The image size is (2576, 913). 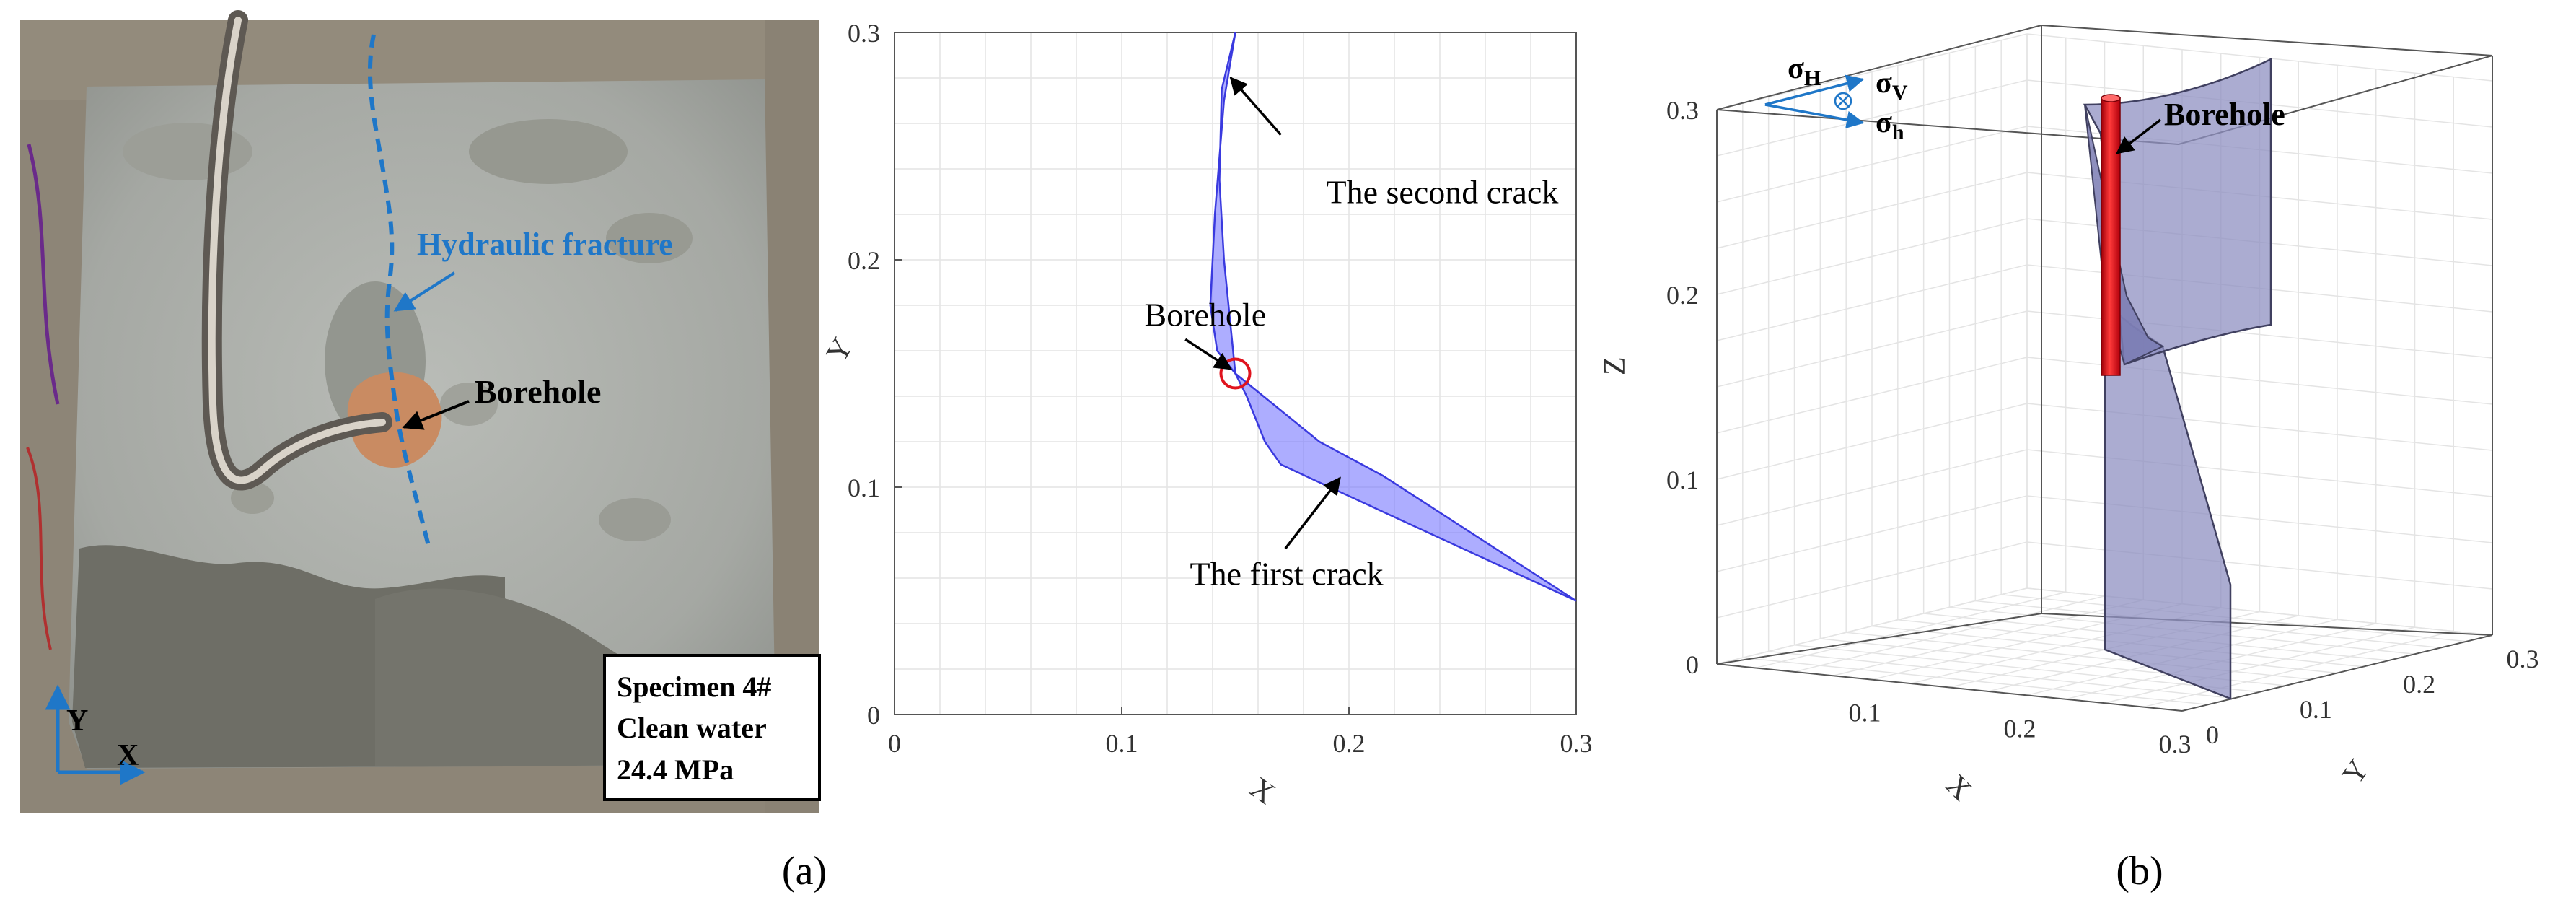 What do you see at coordinates (1682, 110) in the screenshot?
I see `z-tick-label: 0.3` at bounding box center [1682, 110].